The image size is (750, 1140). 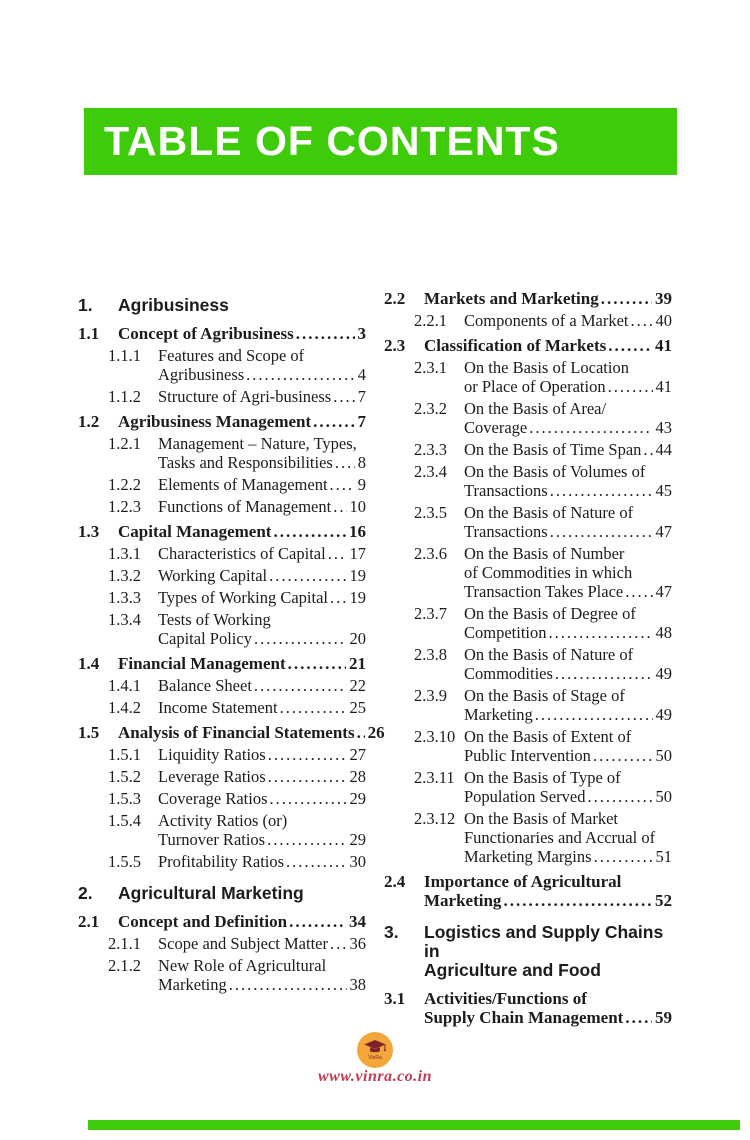 What do you see at coordinates (548, 345) in the screenshot?
I see `toc-entry-text: Classification of Markets41` at bounding box center [548, 345].